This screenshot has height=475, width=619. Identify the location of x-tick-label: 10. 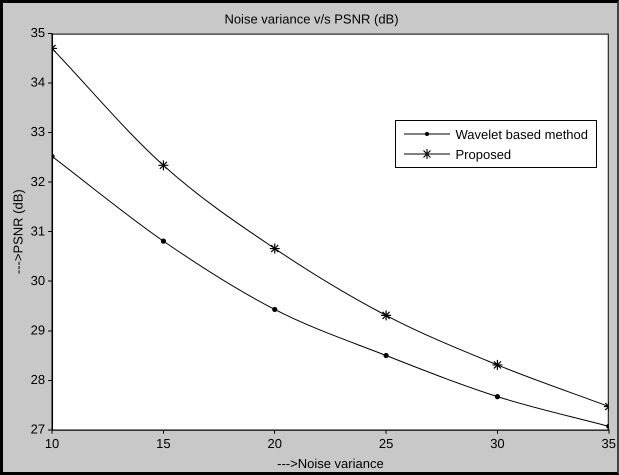
(52, 444).